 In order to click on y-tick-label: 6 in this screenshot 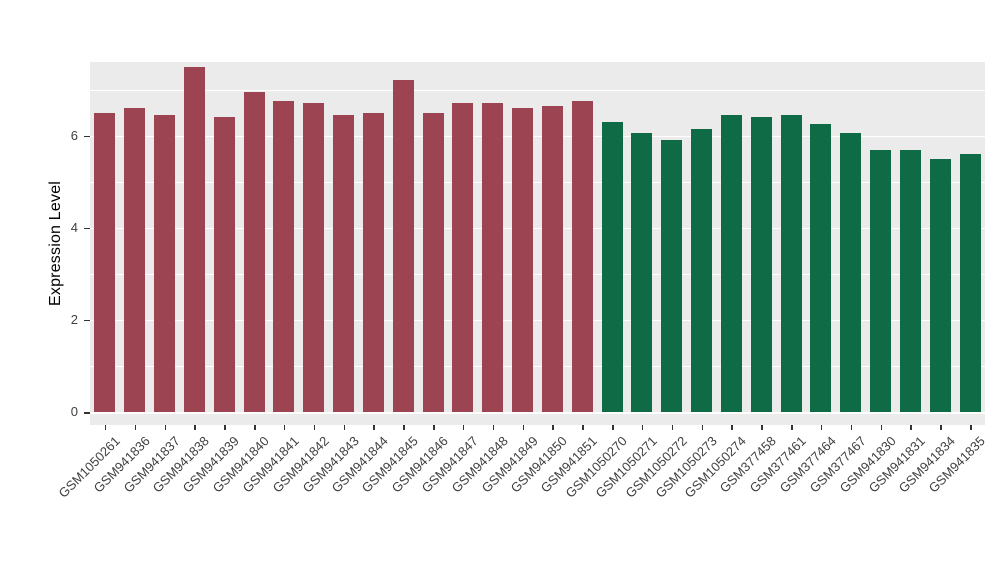, I will do `click(74, 135)`.